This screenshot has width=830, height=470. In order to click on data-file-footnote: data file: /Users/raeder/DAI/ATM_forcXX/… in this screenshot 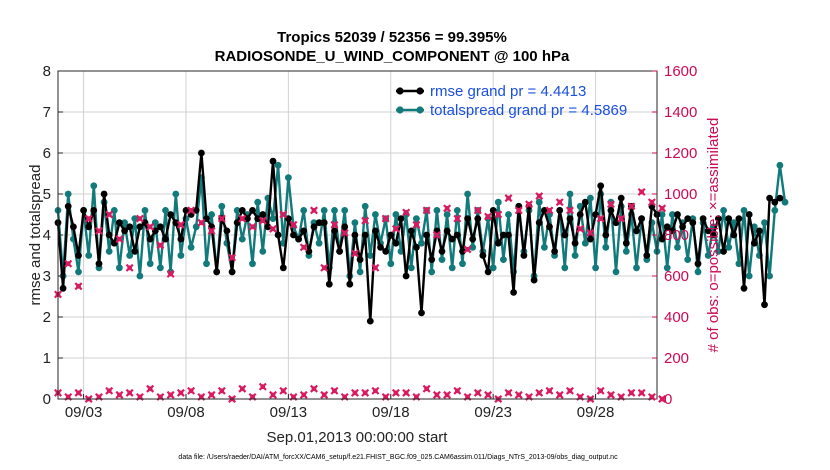, I will do `click(398, 457)`.